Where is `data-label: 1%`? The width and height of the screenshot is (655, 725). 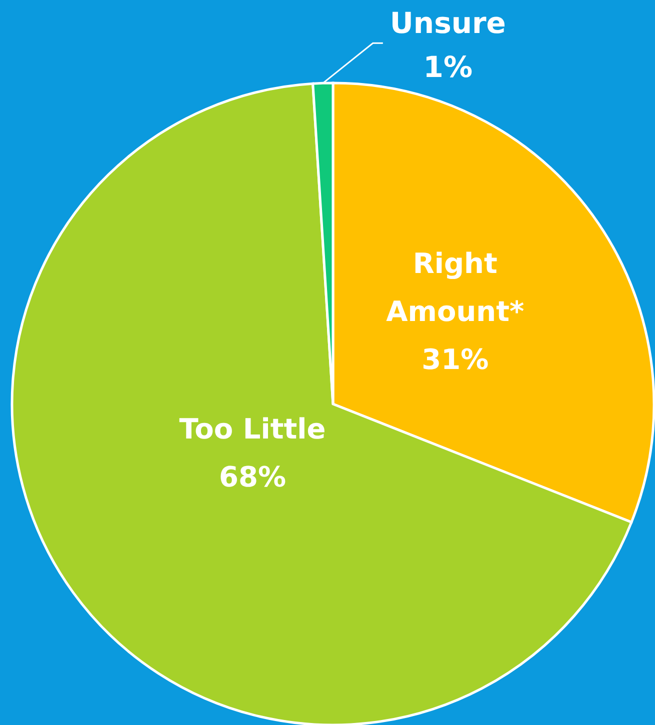
data-label: 1% is located at coordinates (448, 67).